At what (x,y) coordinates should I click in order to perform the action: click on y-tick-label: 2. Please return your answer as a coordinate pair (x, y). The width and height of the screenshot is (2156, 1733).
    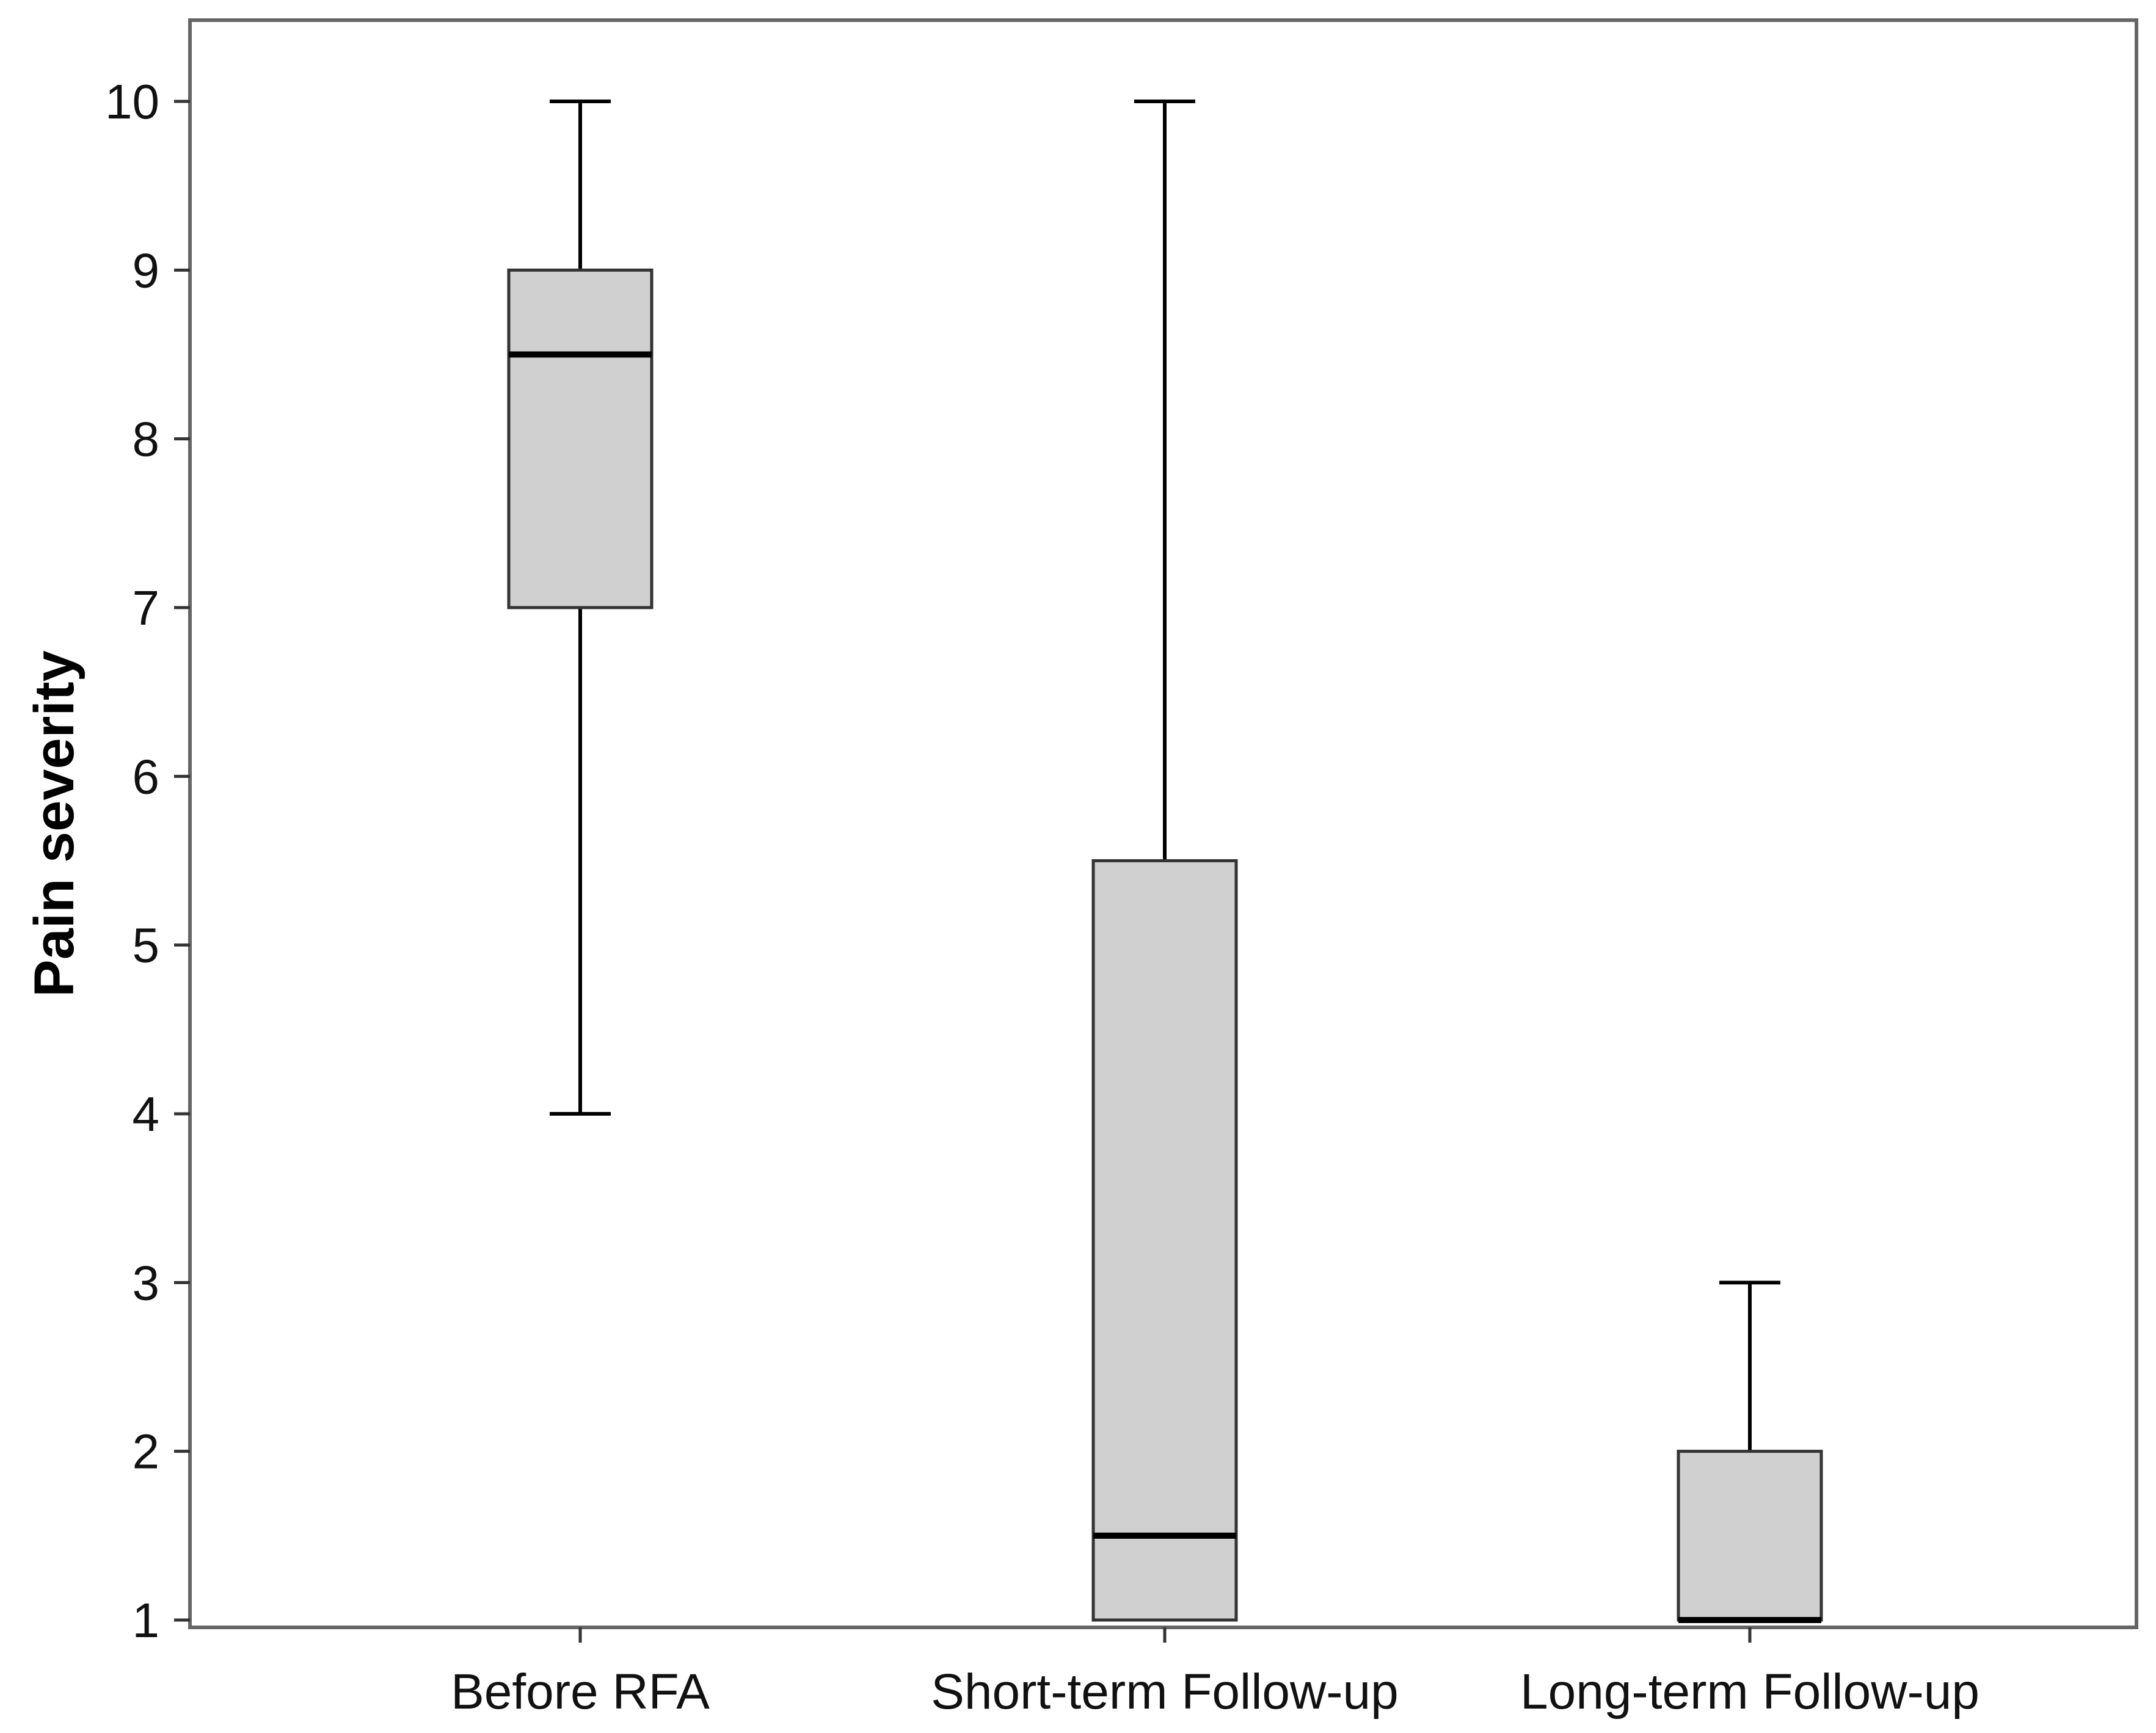
    Looking at the image, I should click on (146, 1452).